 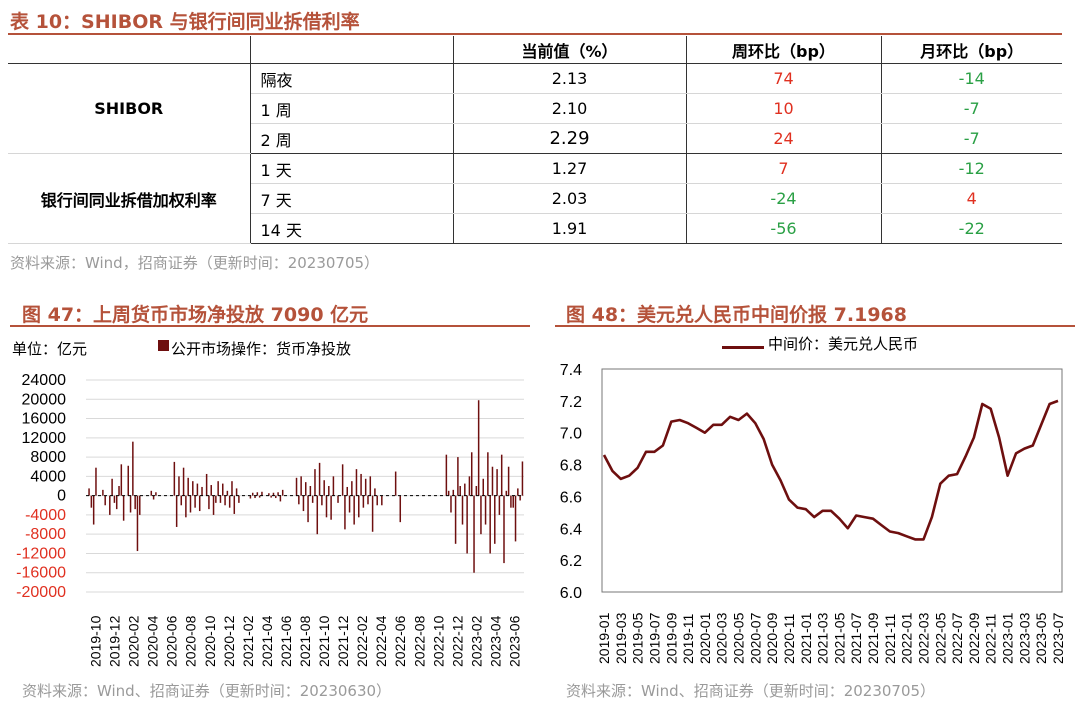 What do you see at coordinates (571, 593) in the screenshot?
I see `chart48-y-tick-label: 6.0` at bounding box center [571, 593].